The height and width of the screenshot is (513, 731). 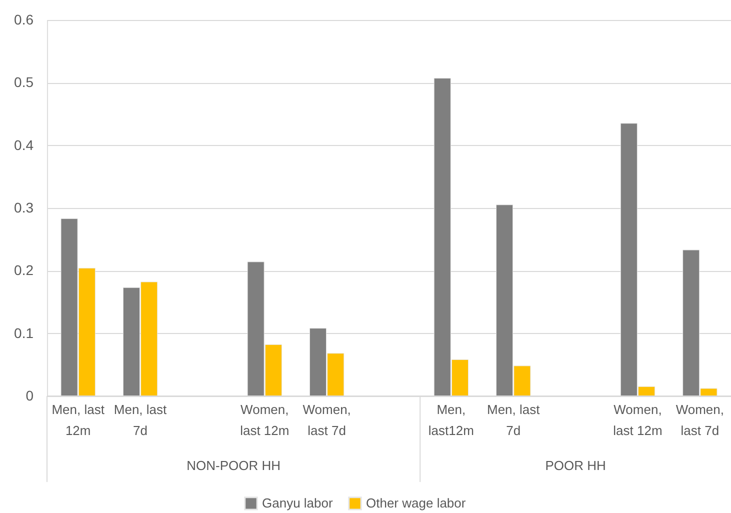 What do you see at coordinates (24, 332) in the screenshot?
I see `y-tick-label: 0.1` at bounding box center [24, 332].